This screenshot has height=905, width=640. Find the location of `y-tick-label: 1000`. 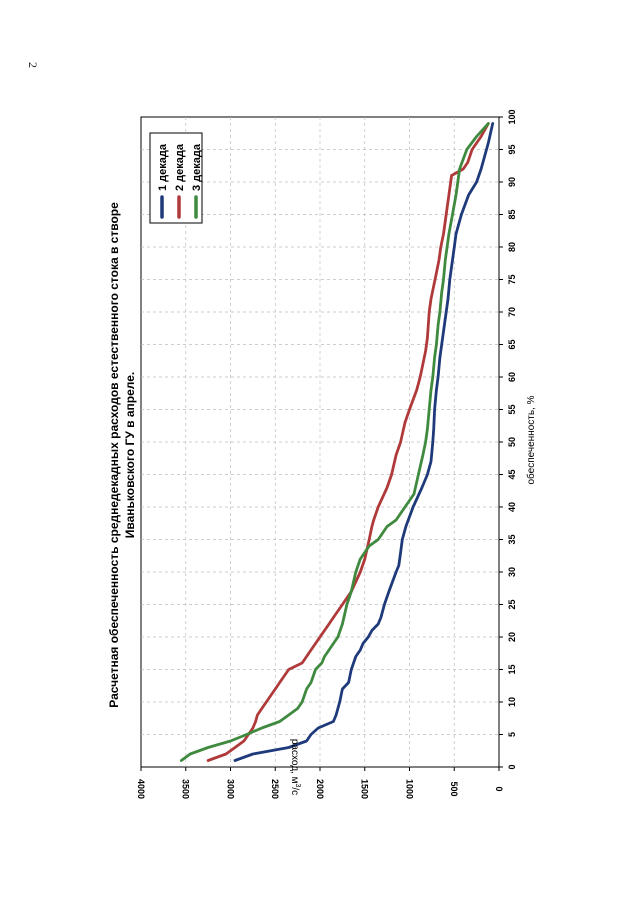

y-tick-label: 1000 is located at coordinates (409, 789).